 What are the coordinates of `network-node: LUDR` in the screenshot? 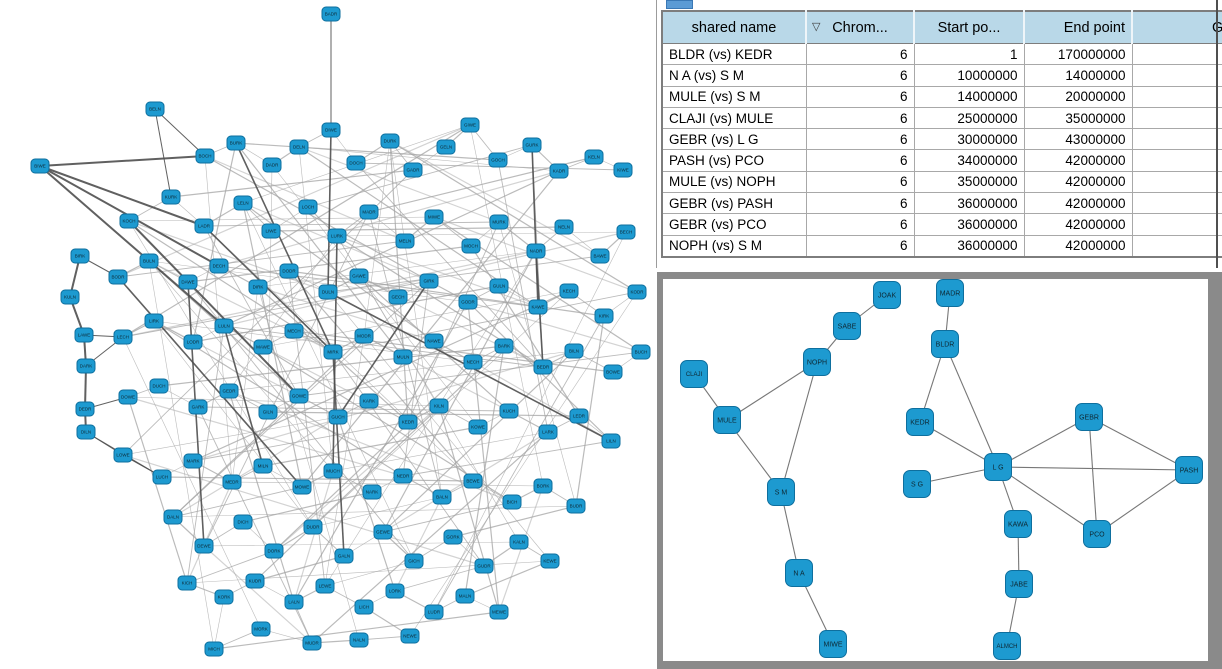 It's located at (434, 612).